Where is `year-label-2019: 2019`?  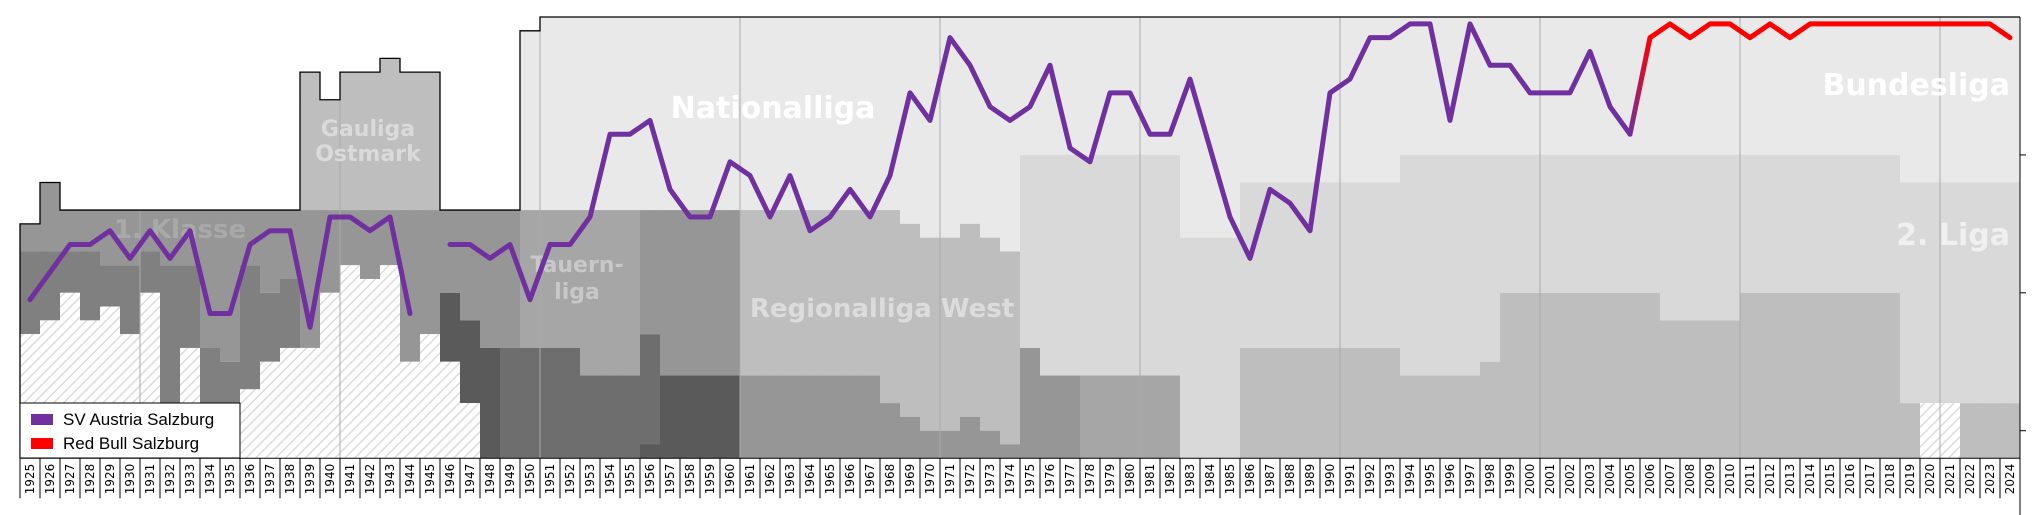 year-label-2019: 2019 is located at coordinates (1910, 479).